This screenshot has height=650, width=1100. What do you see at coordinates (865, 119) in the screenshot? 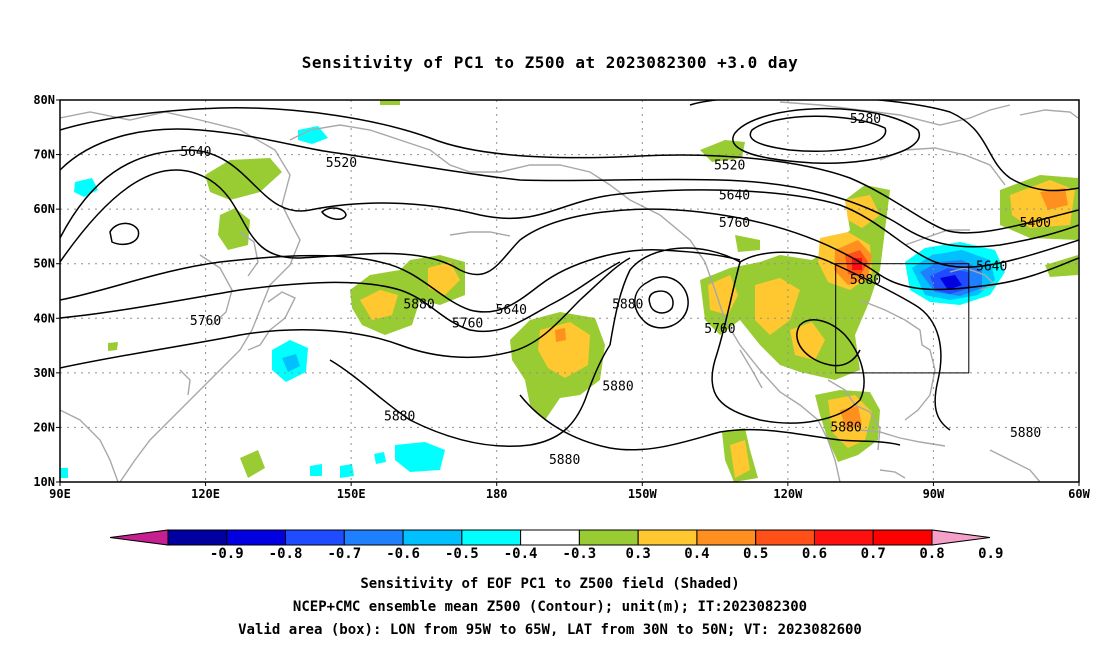
I see `contour-label: 5280` at bounding box center [865, 119].